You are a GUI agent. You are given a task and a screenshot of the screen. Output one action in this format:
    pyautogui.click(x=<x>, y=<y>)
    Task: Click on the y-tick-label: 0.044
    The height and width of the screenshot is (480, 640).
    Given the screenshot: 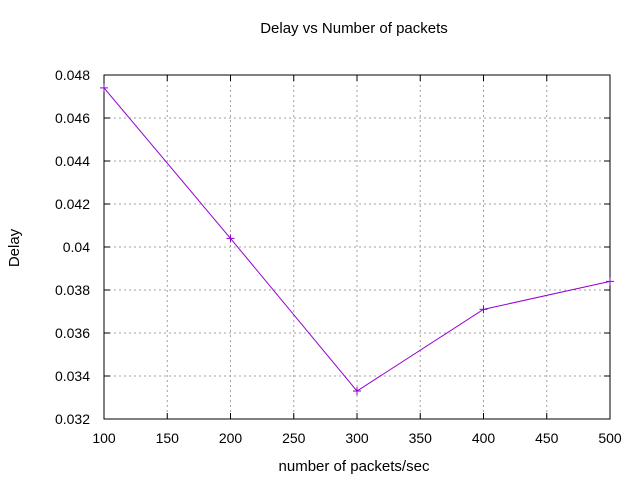 What is the action you would take?
    pyautogui.click(x=72, y=161)
    